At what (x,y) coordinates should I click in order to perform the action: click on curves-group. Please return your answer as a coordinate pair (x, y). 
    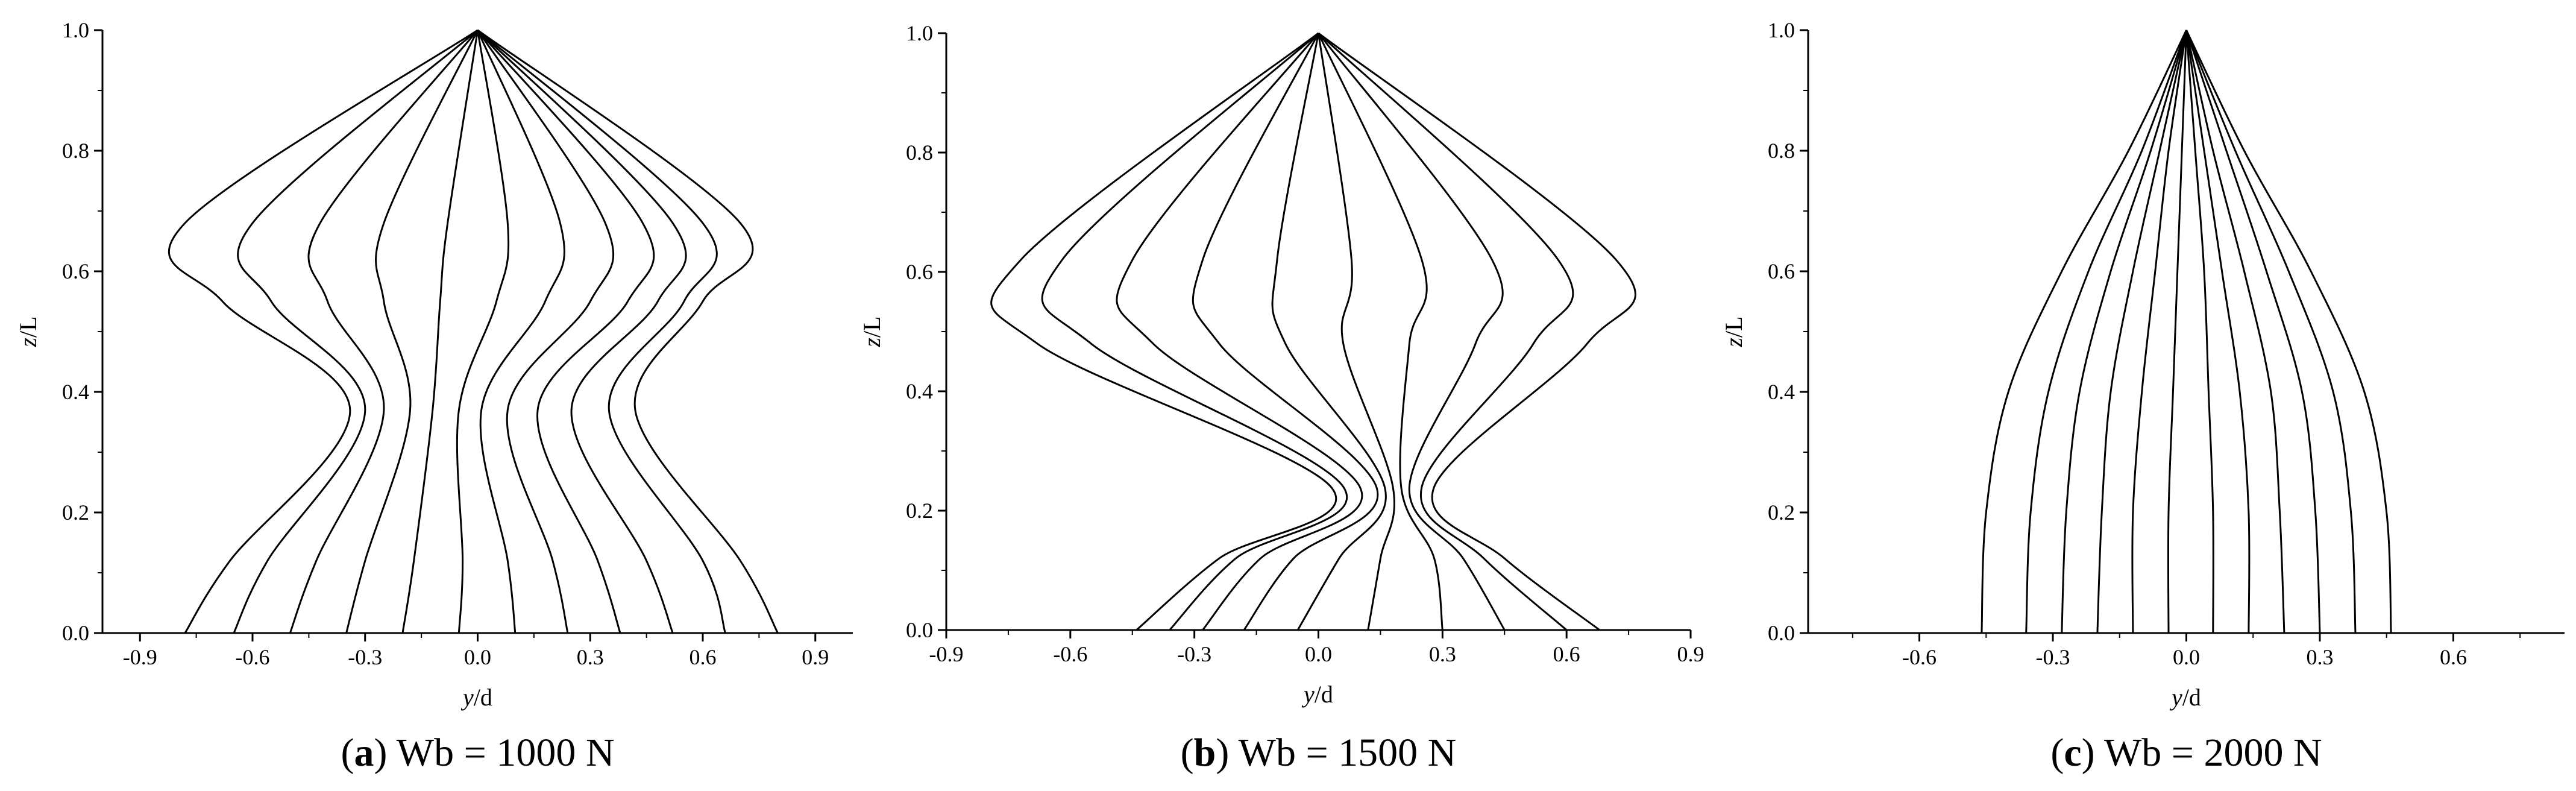
    Looking at the image, I should click on (2186, 332).